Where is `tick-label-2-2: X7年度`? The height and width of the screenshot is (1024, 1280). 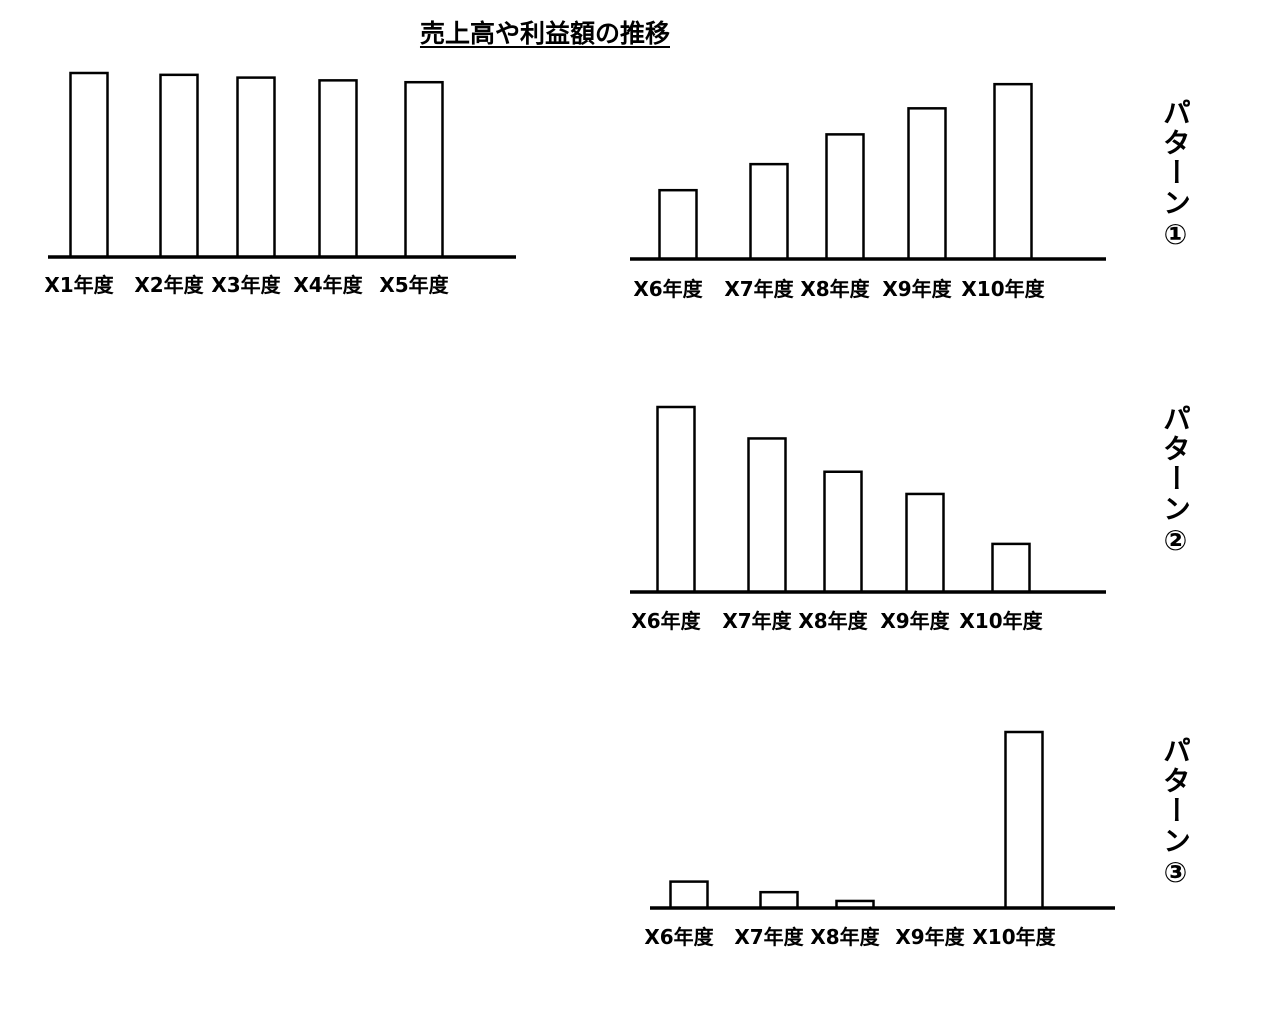 tick-label-2-2: X7年度 is located at coordinates (759, 289).